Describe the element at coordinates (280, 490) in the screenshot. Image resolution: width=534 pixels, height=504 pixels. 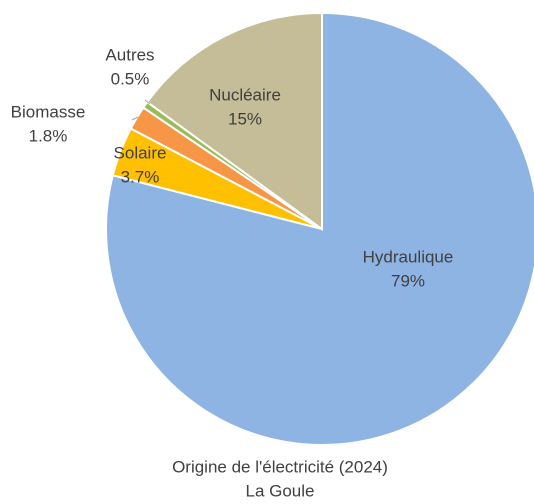
I see `chart-subtitle: La Goule` at that location.